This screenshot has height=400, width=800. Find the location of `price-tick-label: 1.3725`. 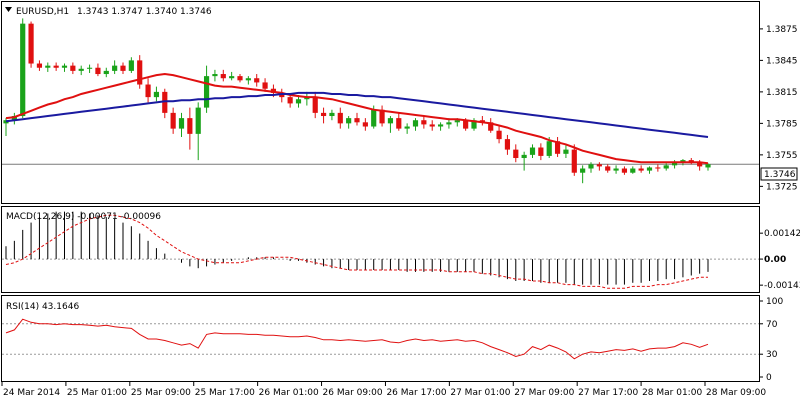

price-tick-label: 1.3725 is located at coordinates (782, 187).